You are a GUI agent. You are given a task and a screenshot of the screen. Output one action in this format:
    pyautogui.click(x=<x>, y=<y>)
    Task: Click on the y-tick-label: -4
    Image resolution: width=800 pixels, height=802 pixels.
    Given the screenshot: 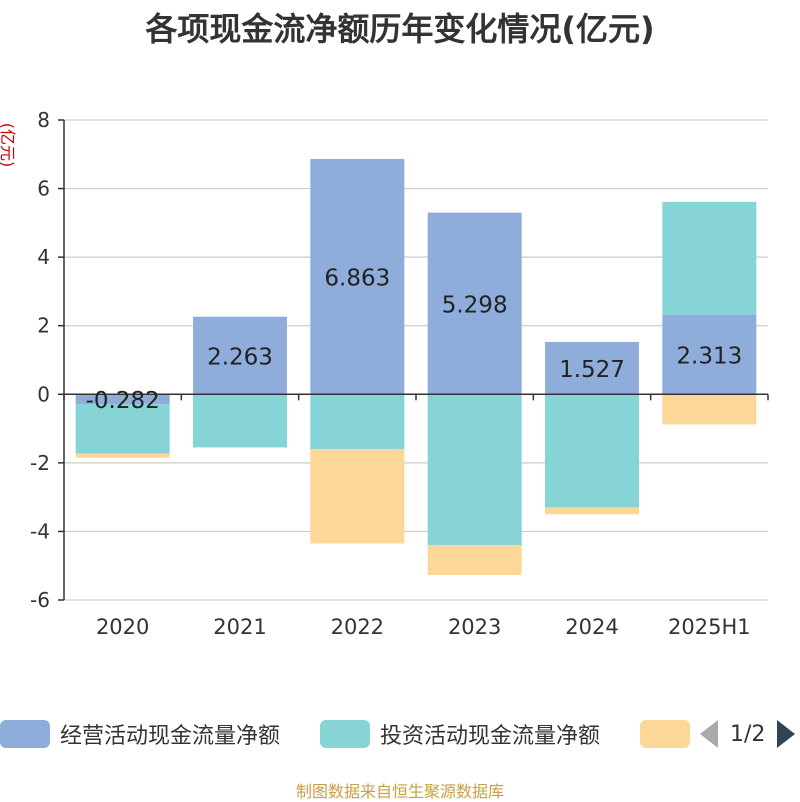 What is the action you would take?
    pyautogui.click(x=40, y=531)
    